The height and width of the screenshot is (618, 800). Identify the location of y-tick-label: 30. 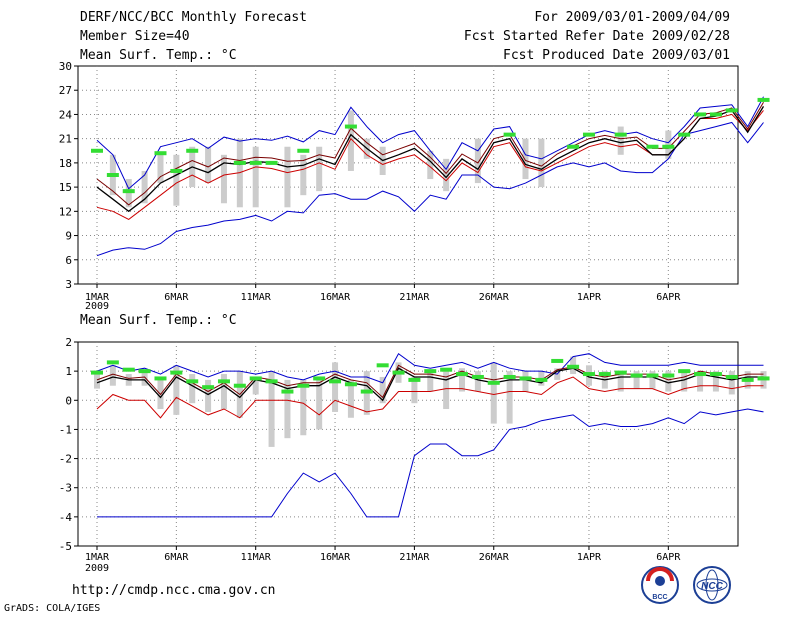
(65, 66).